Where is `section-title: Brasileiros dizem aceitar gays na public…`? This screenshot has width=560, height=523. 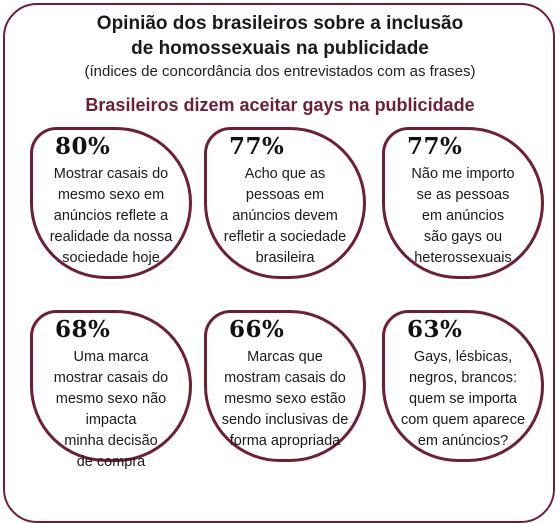
section-title: Brasileiros dizem aceitar gays na public… is located at coordinates (280, 105).